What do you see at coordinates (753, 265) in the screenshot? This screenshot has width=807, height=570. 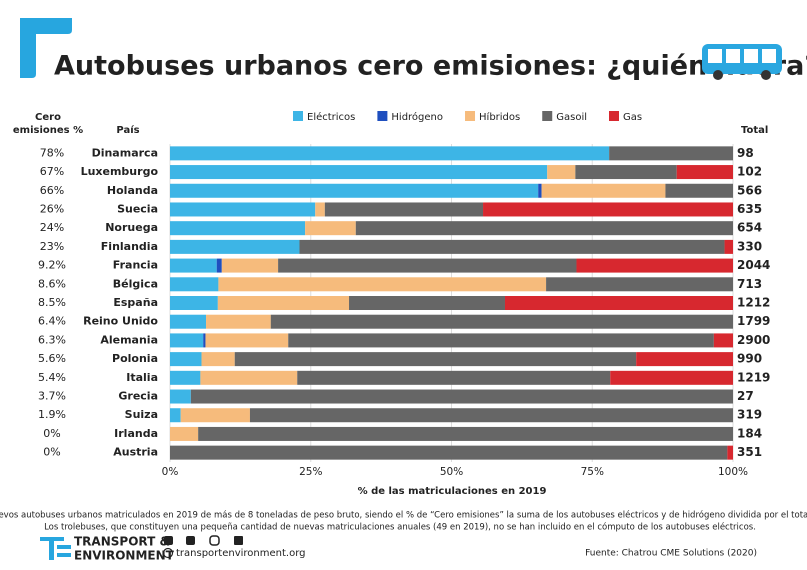 I see `total-label: 2044` at bounding box center [753, 265].